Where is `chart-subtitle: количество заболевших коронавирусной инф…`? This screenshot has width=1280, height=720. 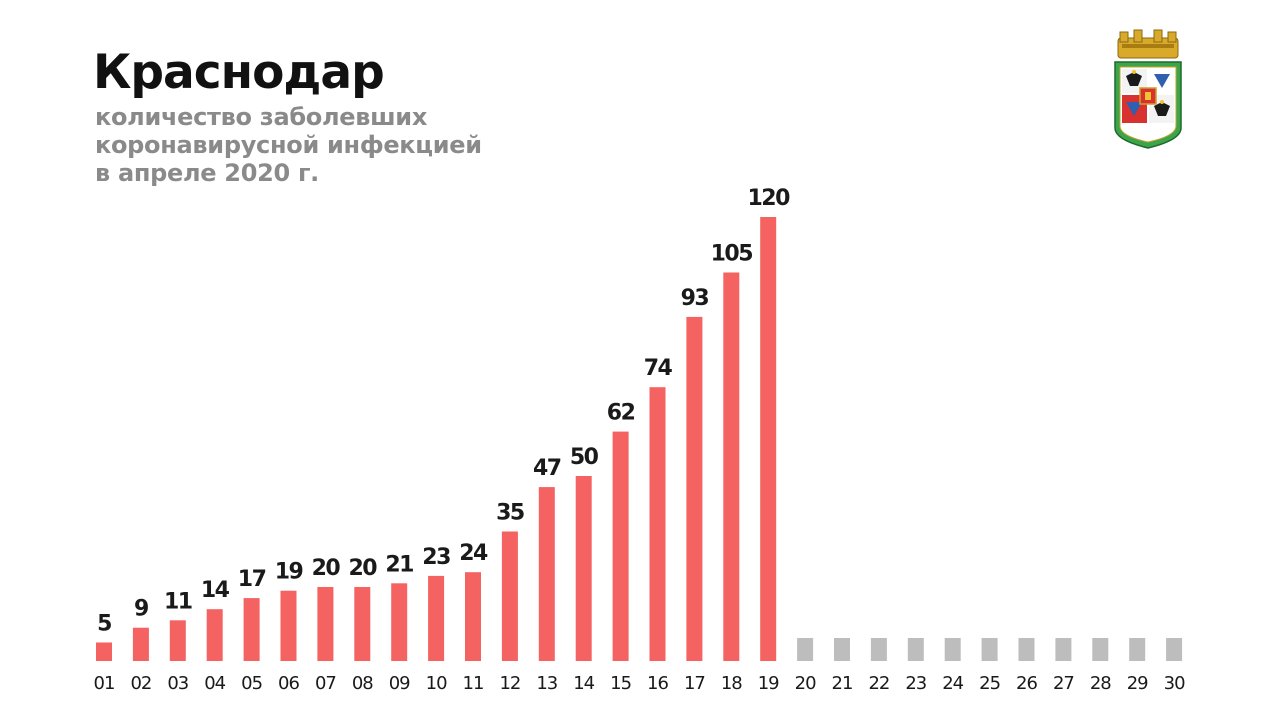 chart-subtitle: количество заболевших коронавирусной инф… is located at coordinates (325, 145).